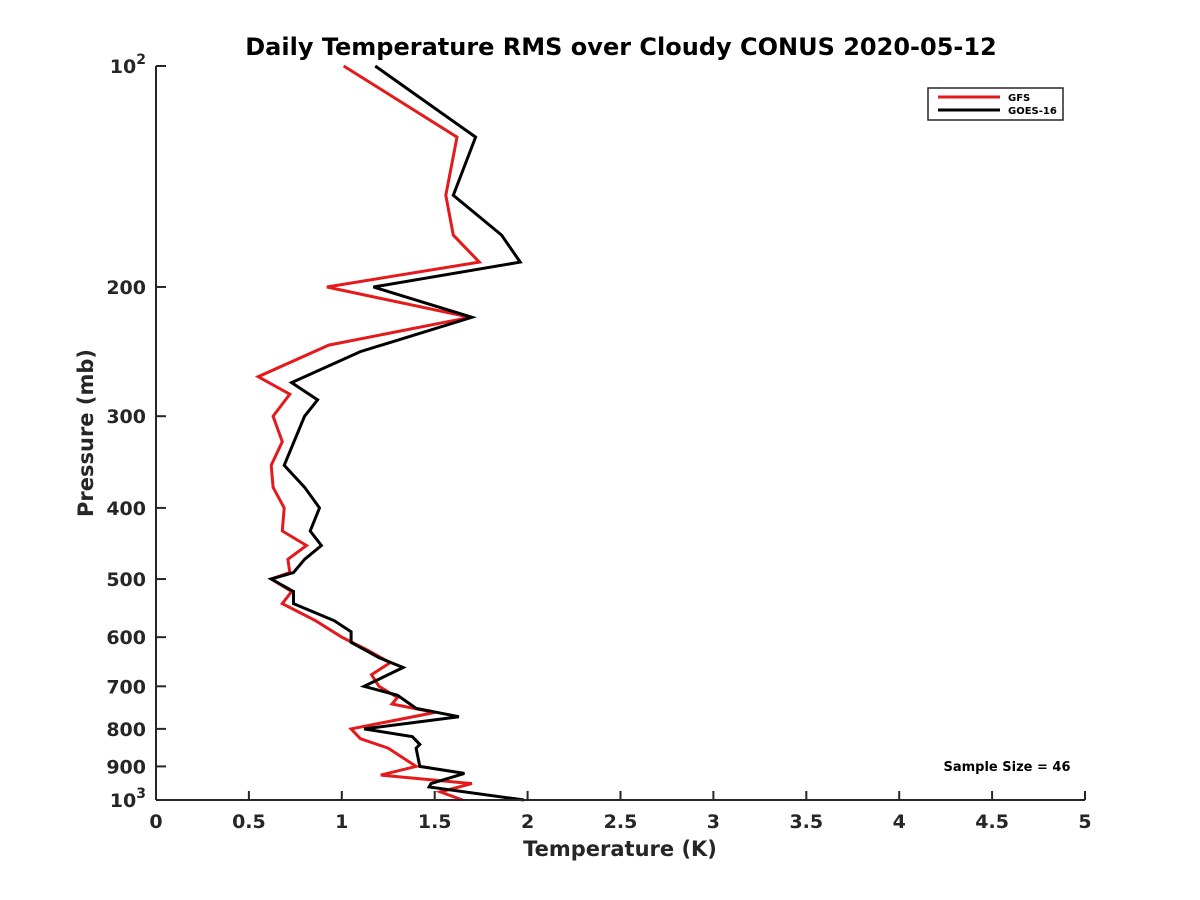 This screenshot has height=900, width=1200. What do you see at coordinates (126, 767) in the screenshot?
I see `y-tick-label: 900` at bounding box center [126, 767].